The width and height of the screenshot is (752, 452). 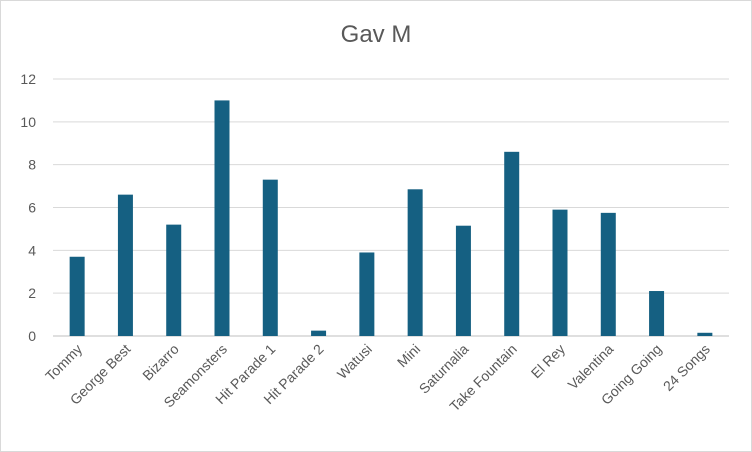 What do you see at coordinates (32, 293) in the screenshot?
I see `y-tick-label: 2` at bounding box center [32, 293].